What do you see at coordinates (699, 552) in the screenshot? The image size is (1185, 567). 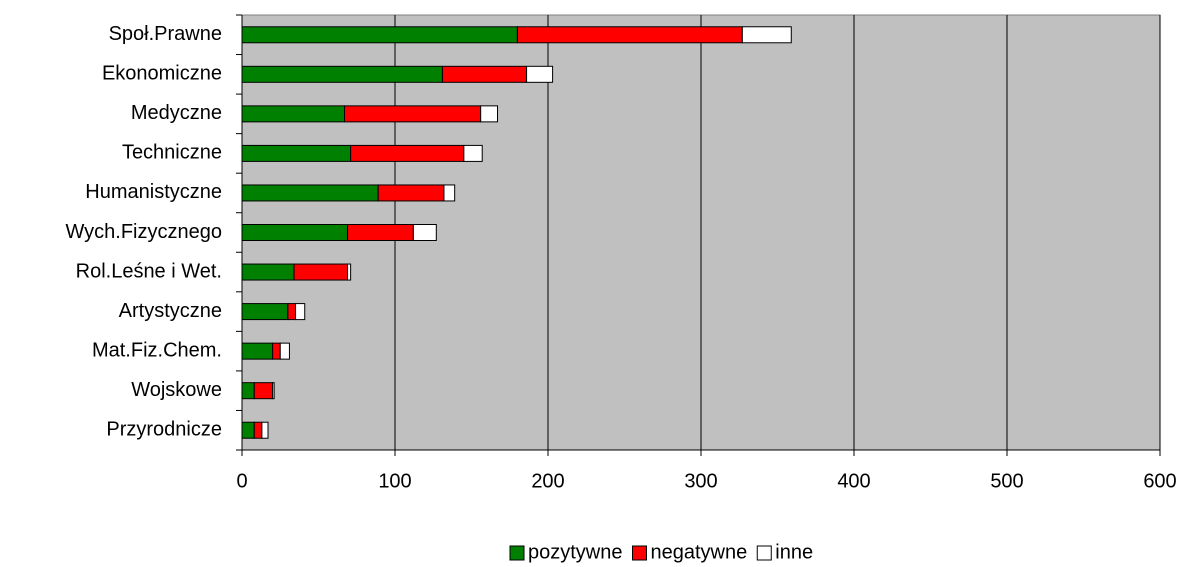 I see `legend-label: negatywne` at bounding box center [699, 552].